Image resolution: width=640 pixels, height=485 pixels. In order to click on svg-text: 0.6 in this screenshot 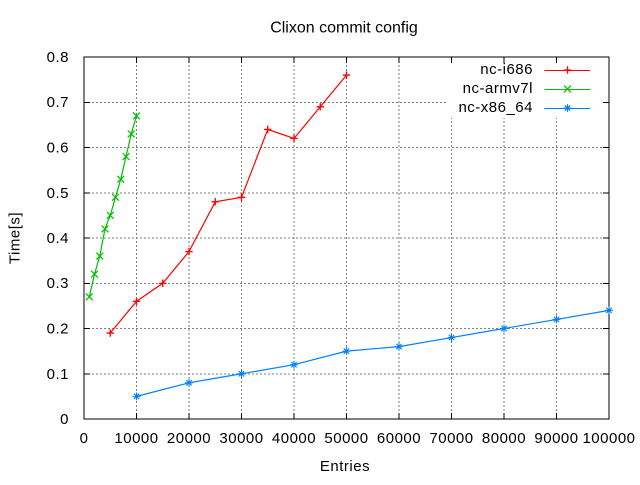, I will do `click(58, 148)`.